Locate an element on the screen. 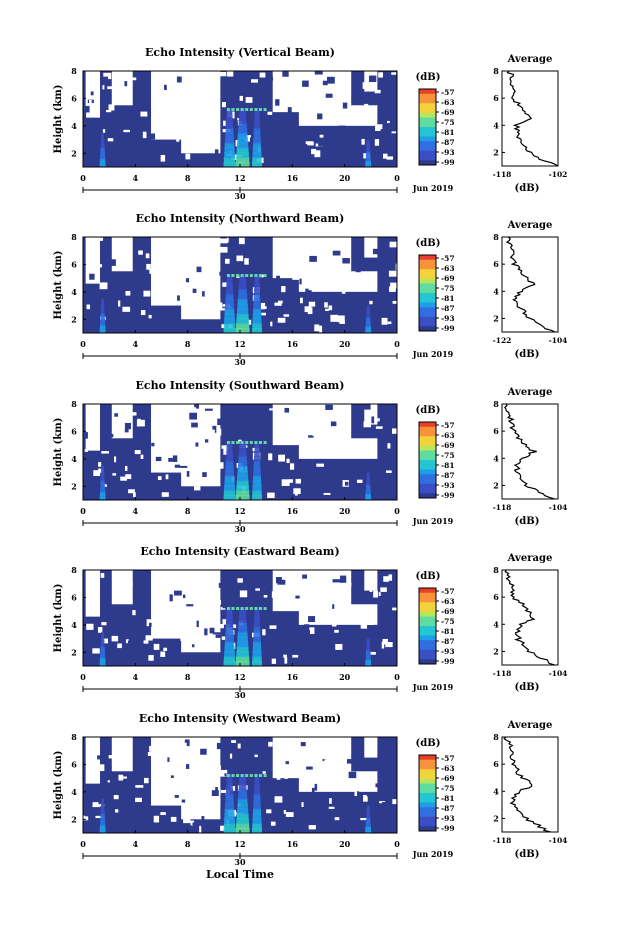  profile-x-label: (dB) is located at coordinates (527, 521).